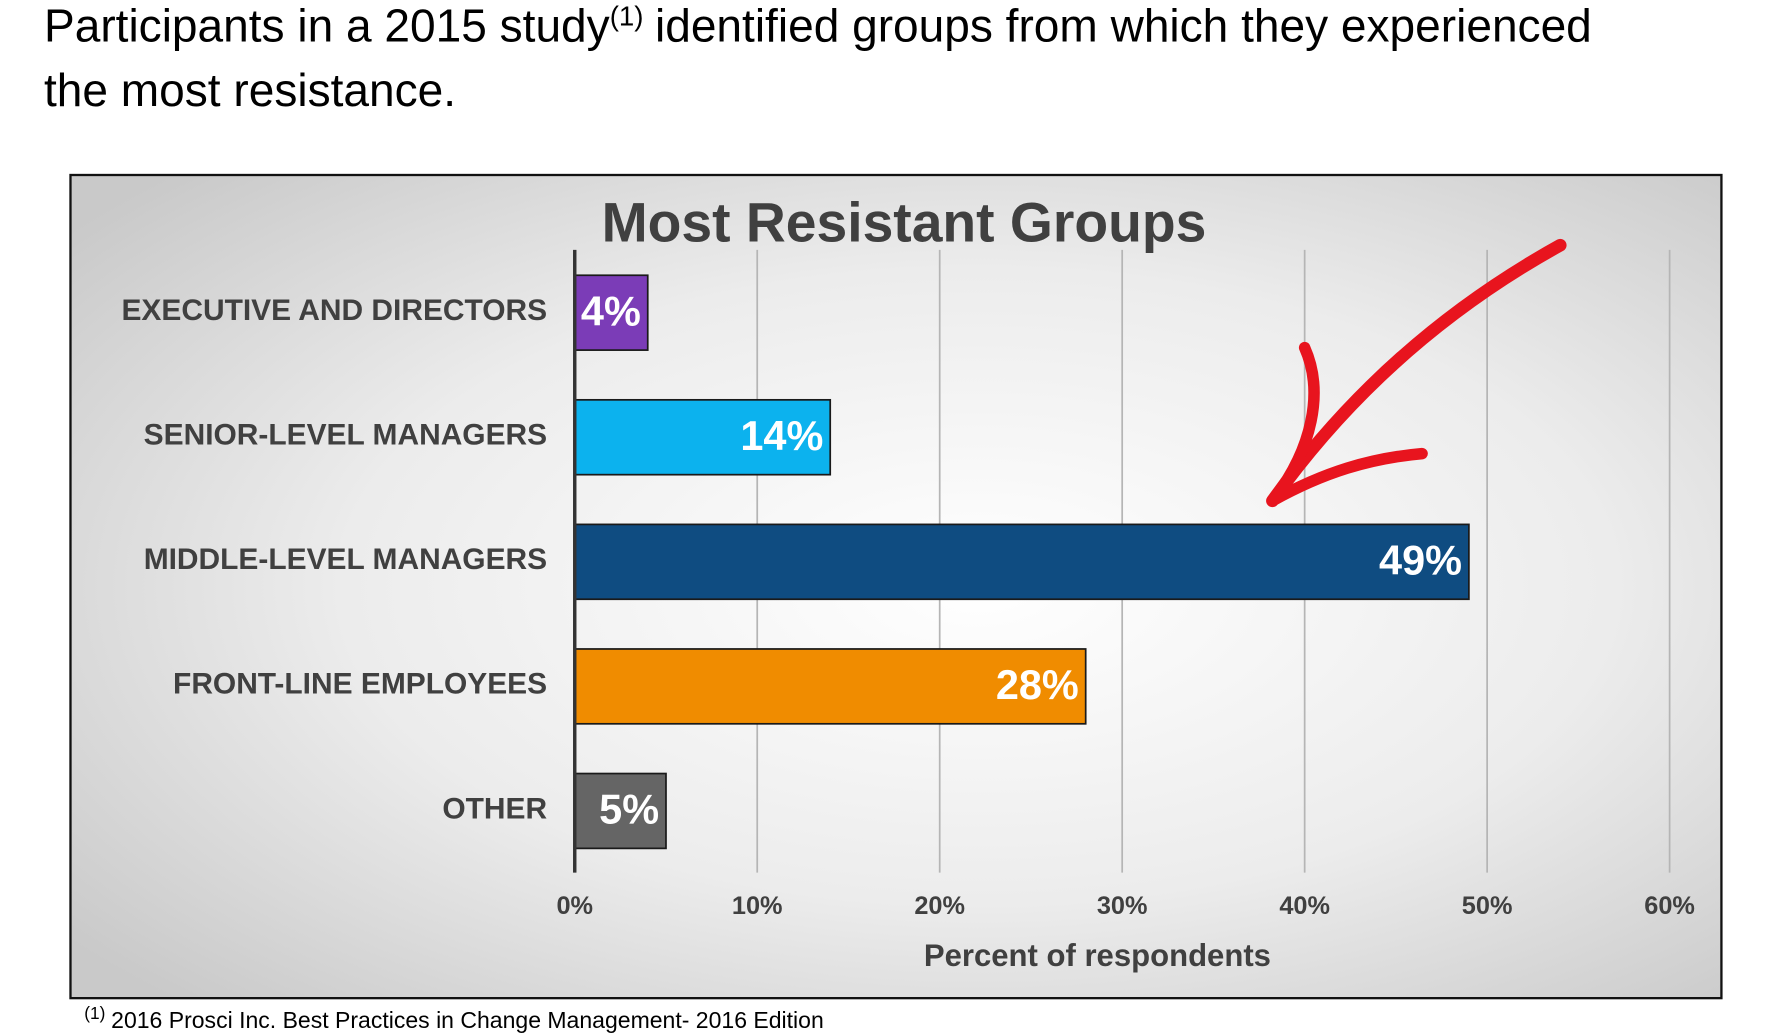  I want to click on y-tick-label: OTHER, so click(494, 808).